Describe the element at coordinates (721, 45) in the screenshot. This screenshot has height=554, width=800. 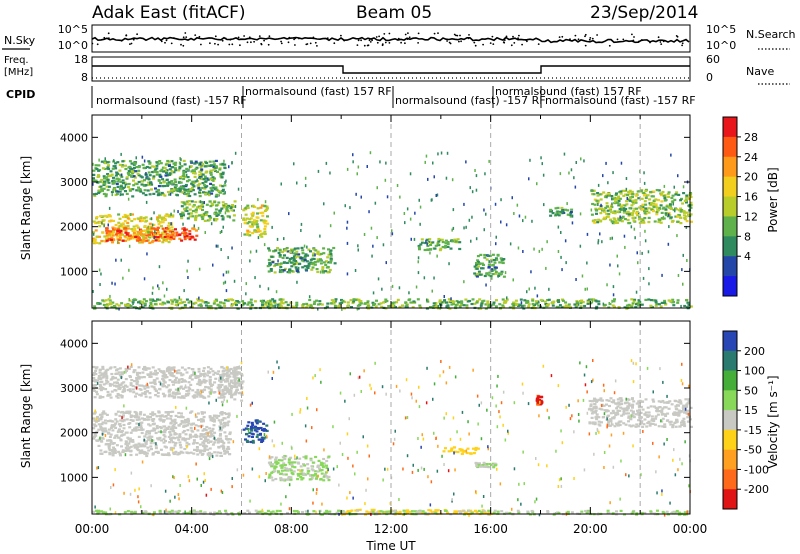
I see `noise-right-tick-low: 10^0` at that location.